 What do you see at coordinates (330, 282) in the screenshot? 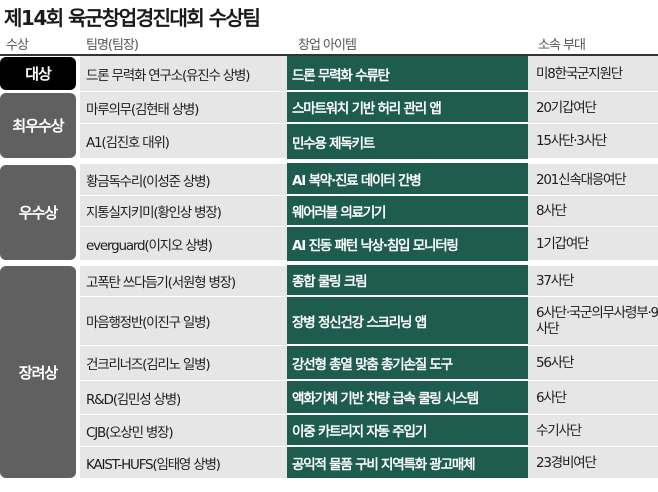
I see `startup-item: 종합 쿨링 크림` at bounding box center [330, 282].